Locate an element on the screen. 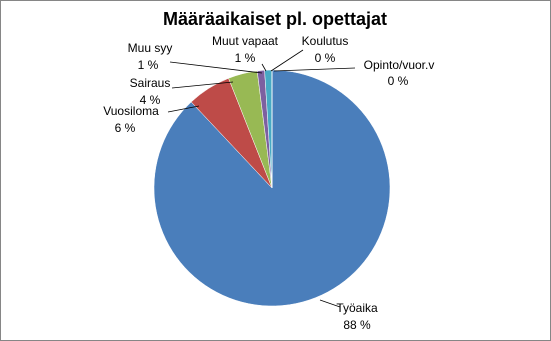 Image resolution: width=551 pixels, height=341 pixels. chart-title: Määräaikaiset pl. opettajat is located at coordinates (275, 19).